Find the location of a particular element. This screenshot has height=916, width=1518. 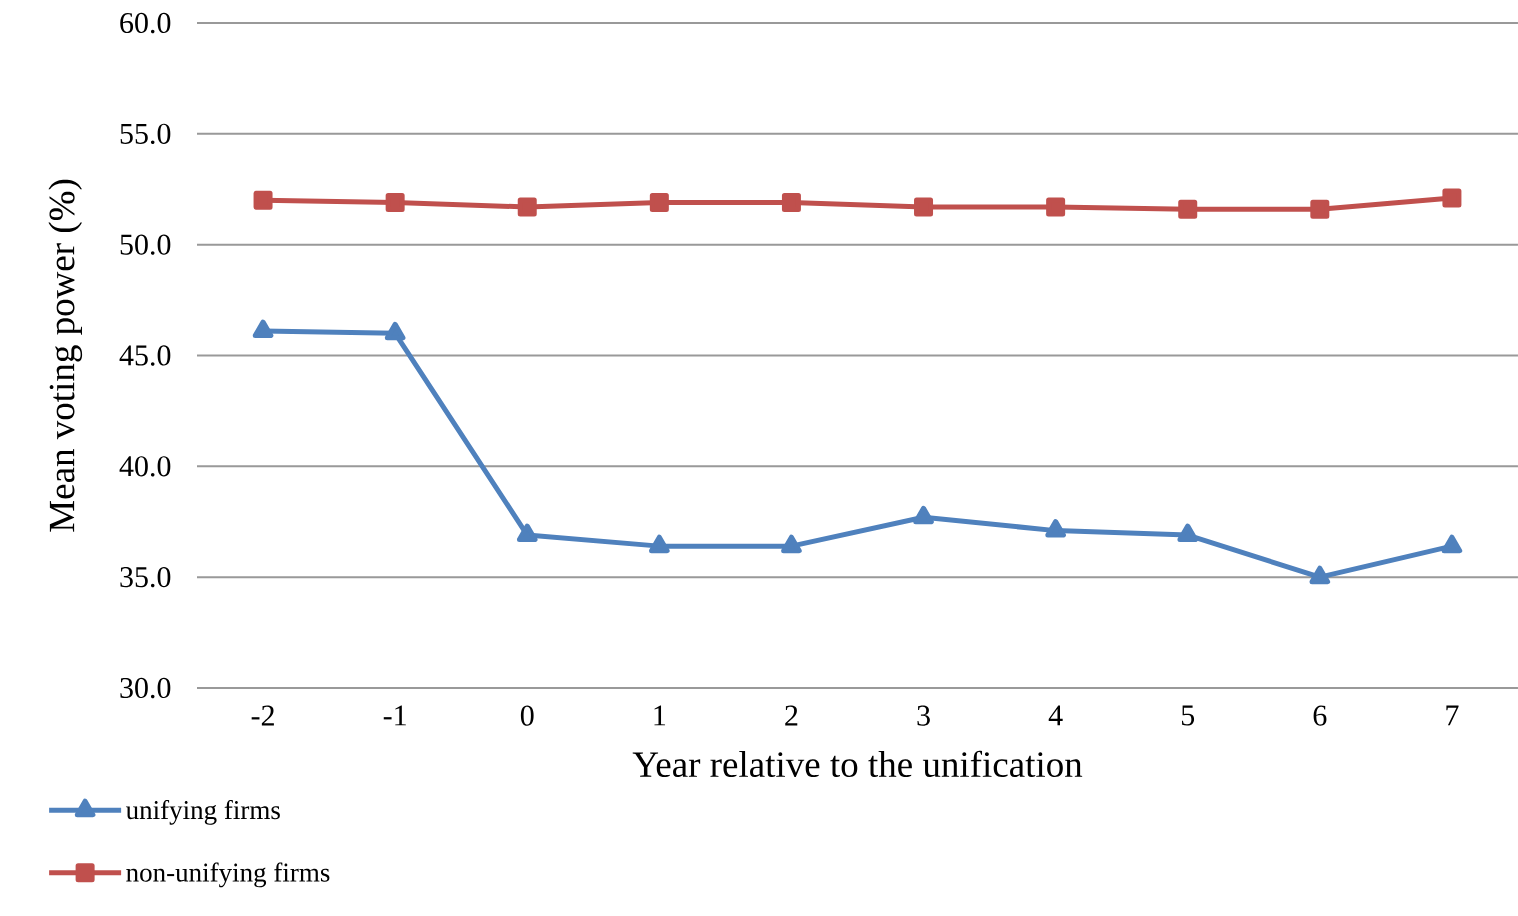

y-tick-label: 50.0 is located at coordinates (145, 244).